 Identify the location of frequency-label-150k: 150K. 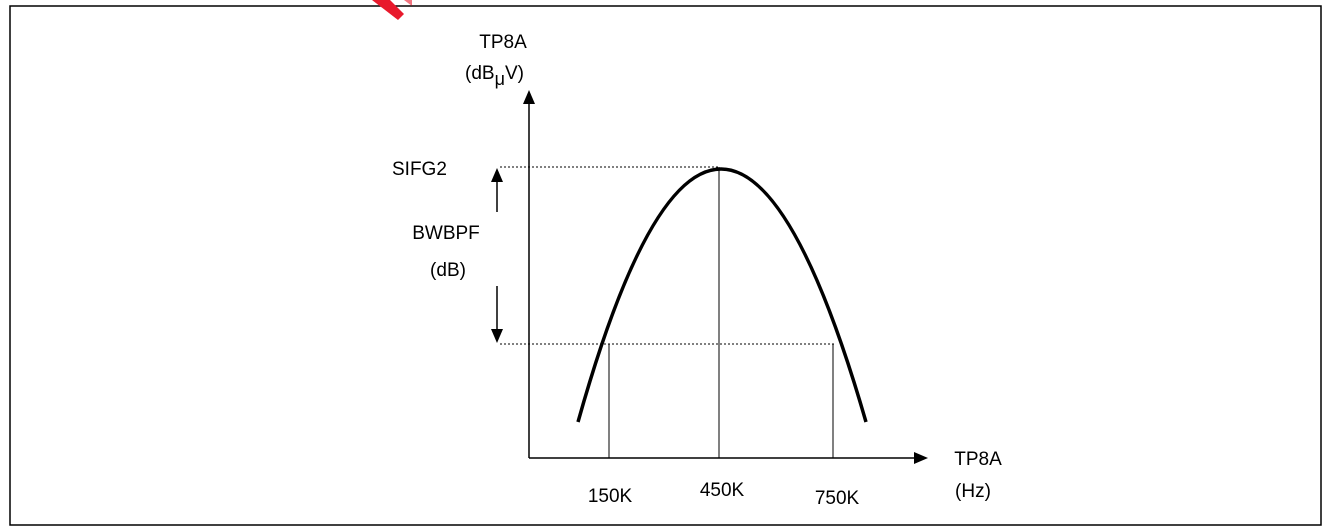
(610, 496).